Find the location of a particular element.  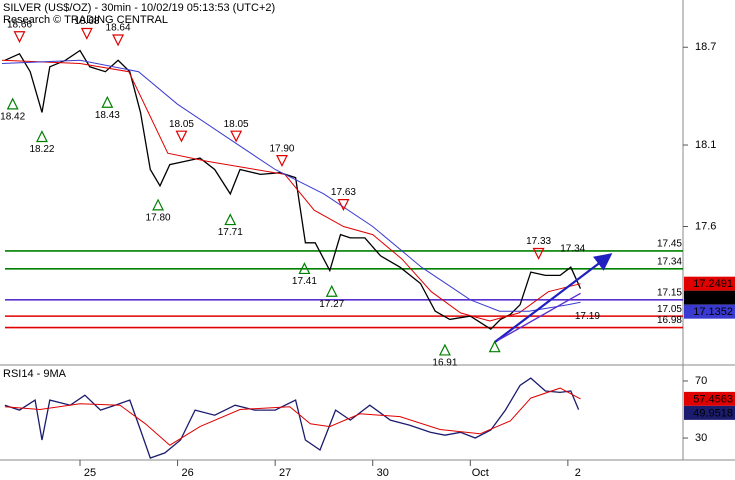

last-value-label: 17.1352 is located at coordinates (713, 312).